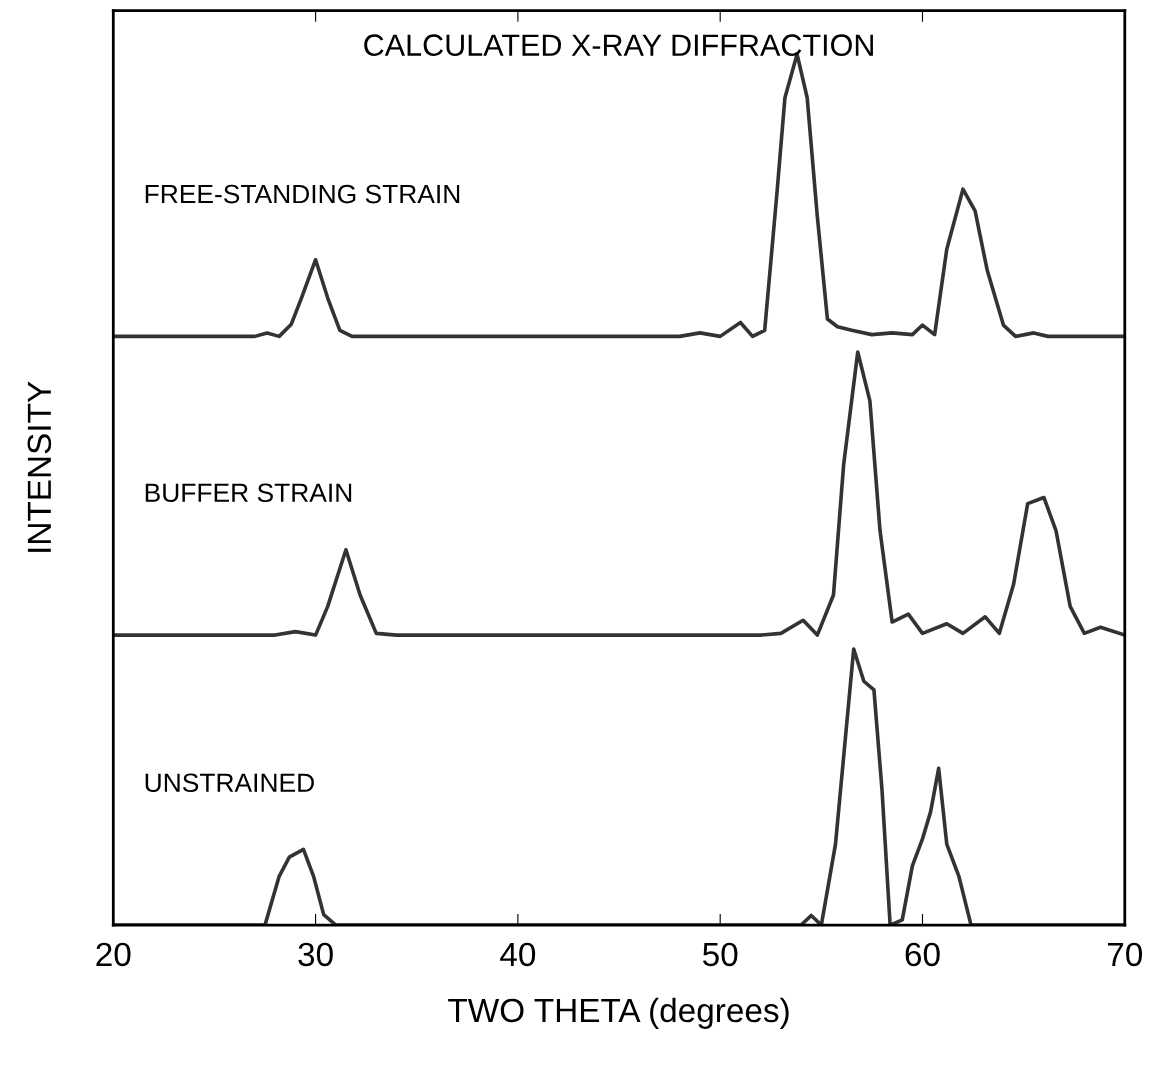 This screenshot has height=1067, width=1156. Describe the element at coordinates (229, 783) in the screenshot. I see `text: UNSTRAINED` at that location.